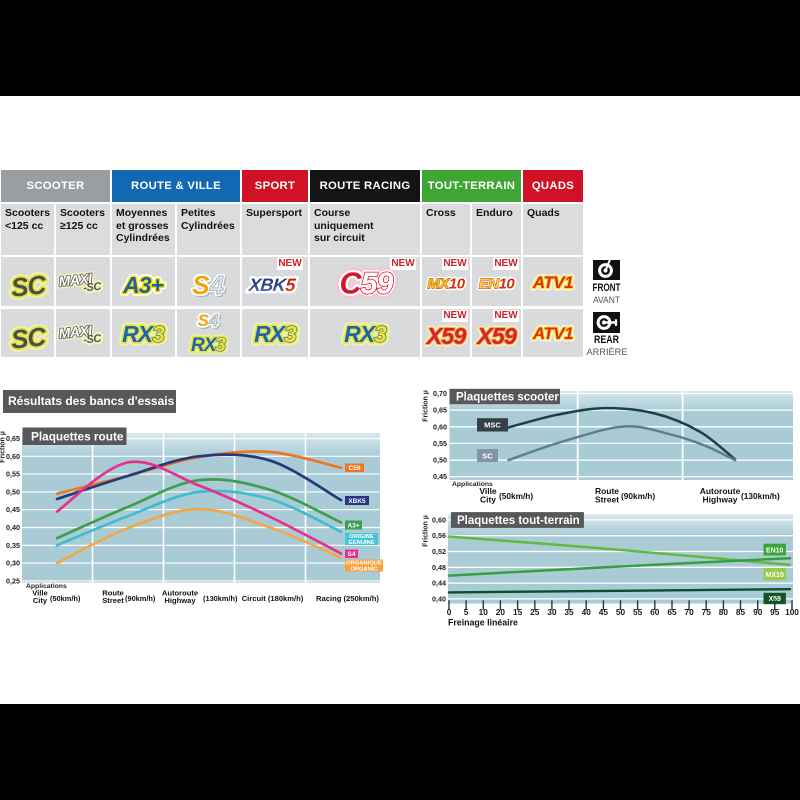  Describe the element at coordinates (792, 612) in the screenshot. I see `svg-text: 100` at that location.